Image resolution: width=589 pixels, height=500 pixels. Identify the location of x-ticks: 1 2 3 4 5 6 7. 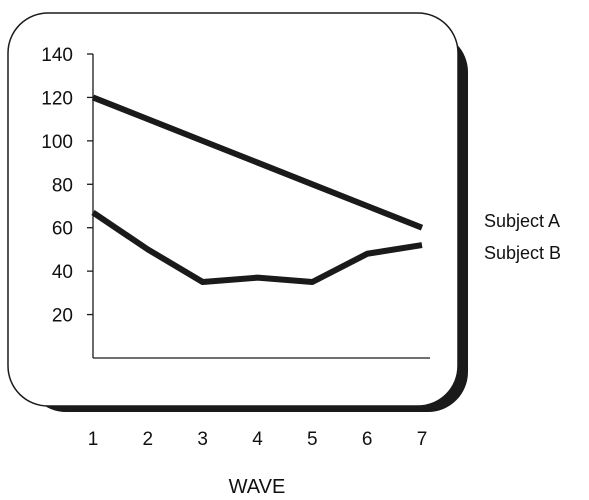
(258, 439).